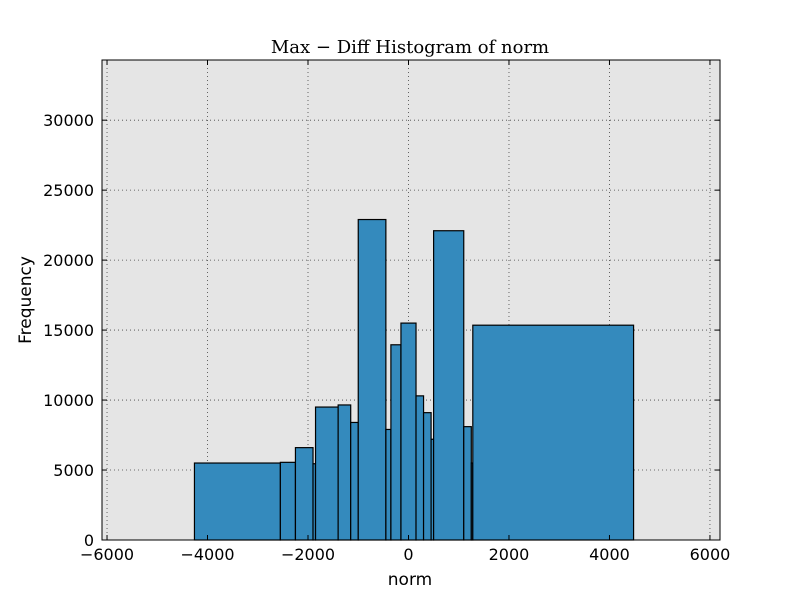 Image resolution: width=800 pixels, height=604 pixels. Describe the element at coordinates (609, 554) in the screenshot. I see `x-tick-label-5: 4000` at that location.